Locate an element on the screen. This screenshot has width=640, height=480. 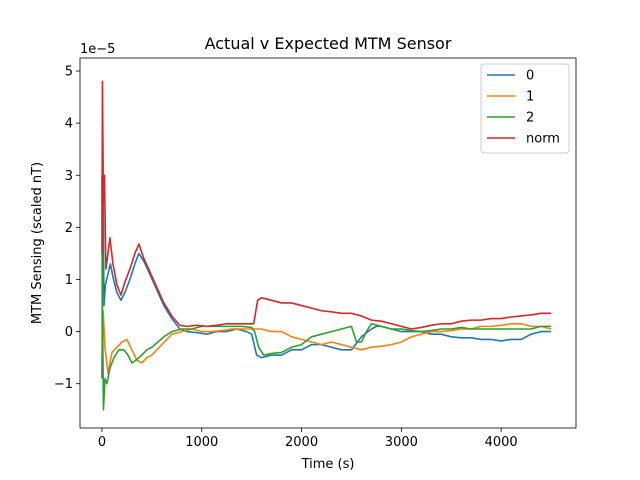
y-tick-label: 4 is located at coordinates (69, 124).